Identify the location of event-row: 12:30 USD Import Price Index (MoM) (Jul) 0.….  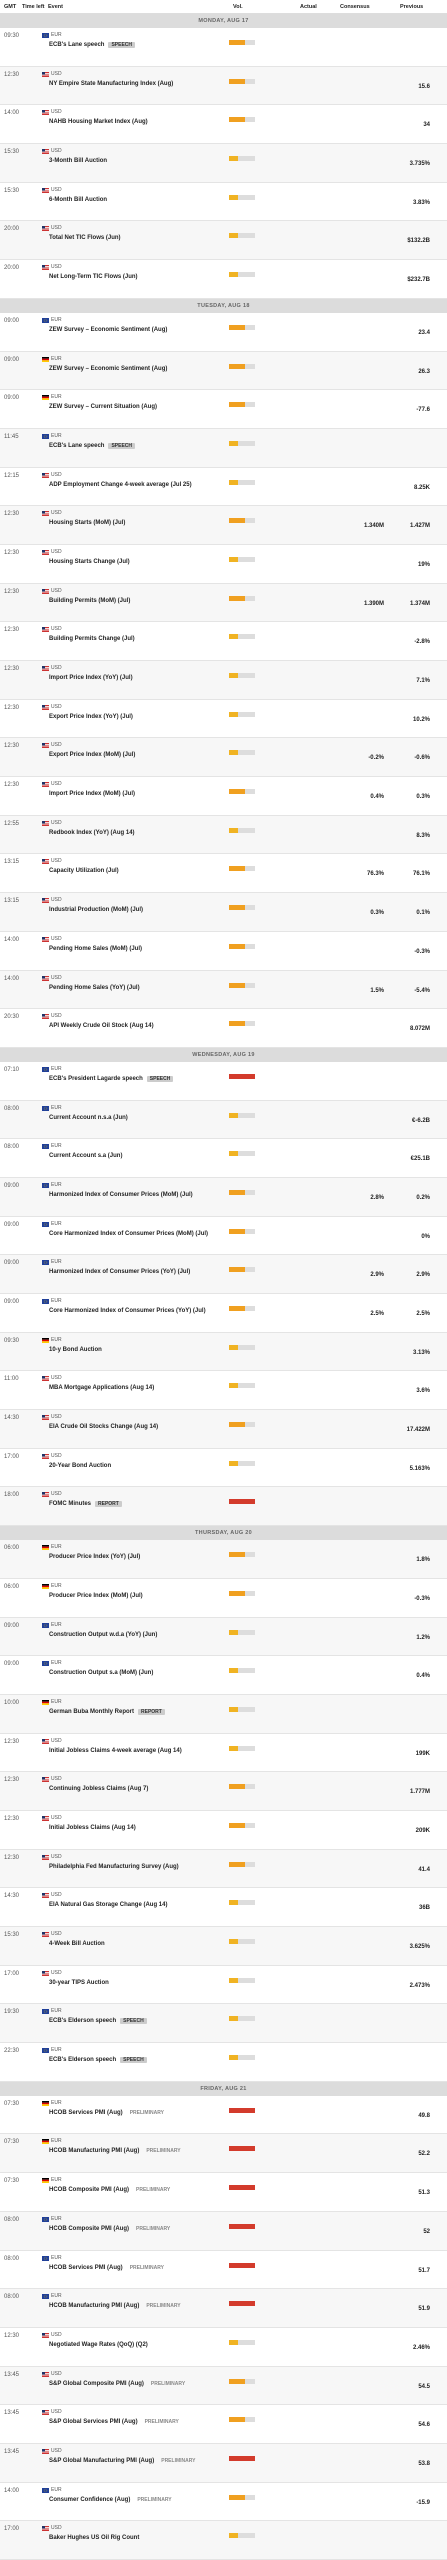
(223, 796).